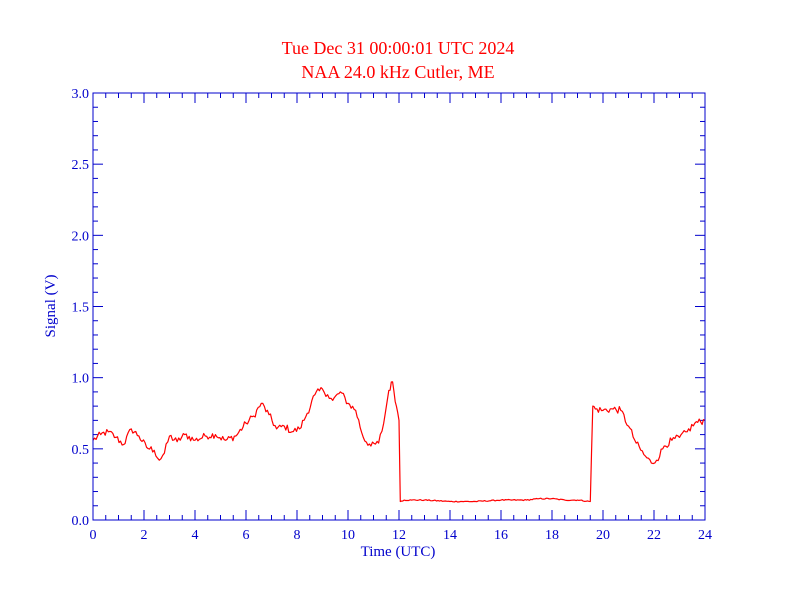  Describe the element at coordinates (81, 521) in the screenshot. I see `y-tick-label: 0.0` at that location.